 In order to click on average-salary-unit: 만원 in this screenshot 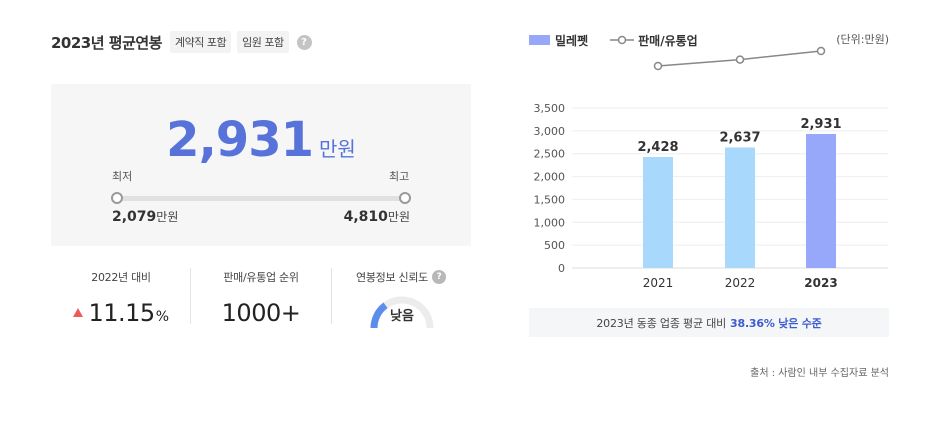, I will do `click(337, 149)`.